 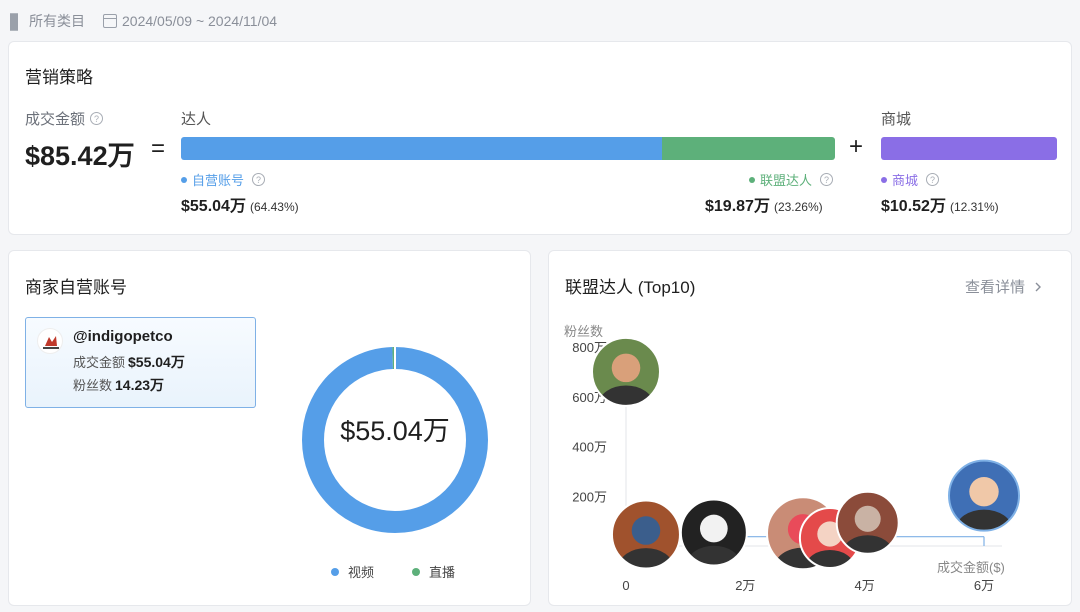 I want to click on self-account-legend: 自营账号 ?, so click(x=223, y=179).